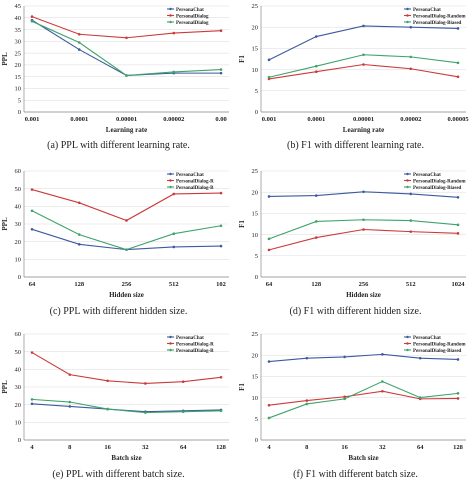  What do you see at coordinates (107, 447) in the screenshot?
I see `x-tick-label-e-2: 16` at bounding box center [107, 447].